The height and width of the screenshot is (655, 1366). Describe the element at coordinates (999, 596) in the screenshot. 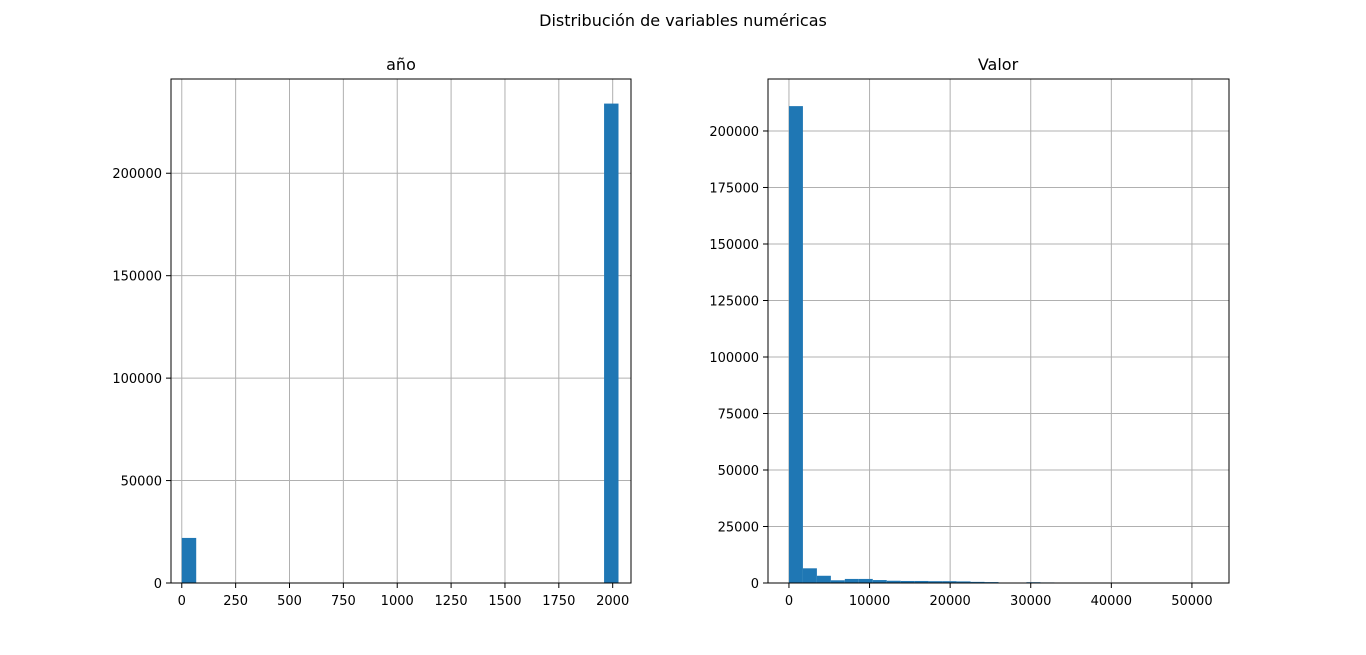

I see `x-axis-ticks: 0 10000 20000 30000 40000 50000` at that location.